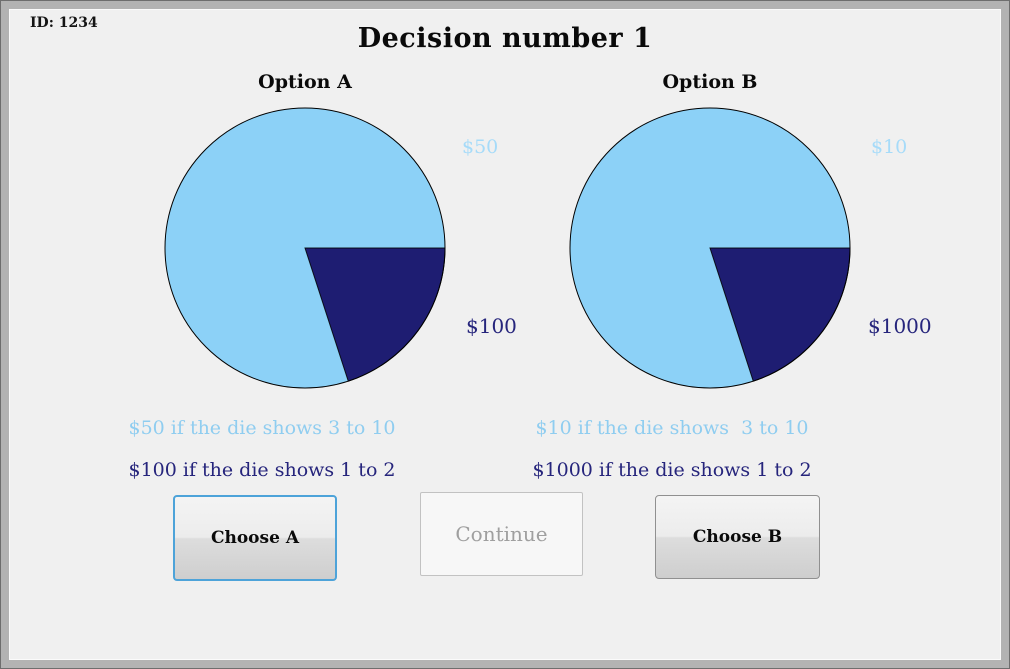 This screenshot has width=1010, height=669. I want to click on option-a-pie-chart, so click(305, 248).